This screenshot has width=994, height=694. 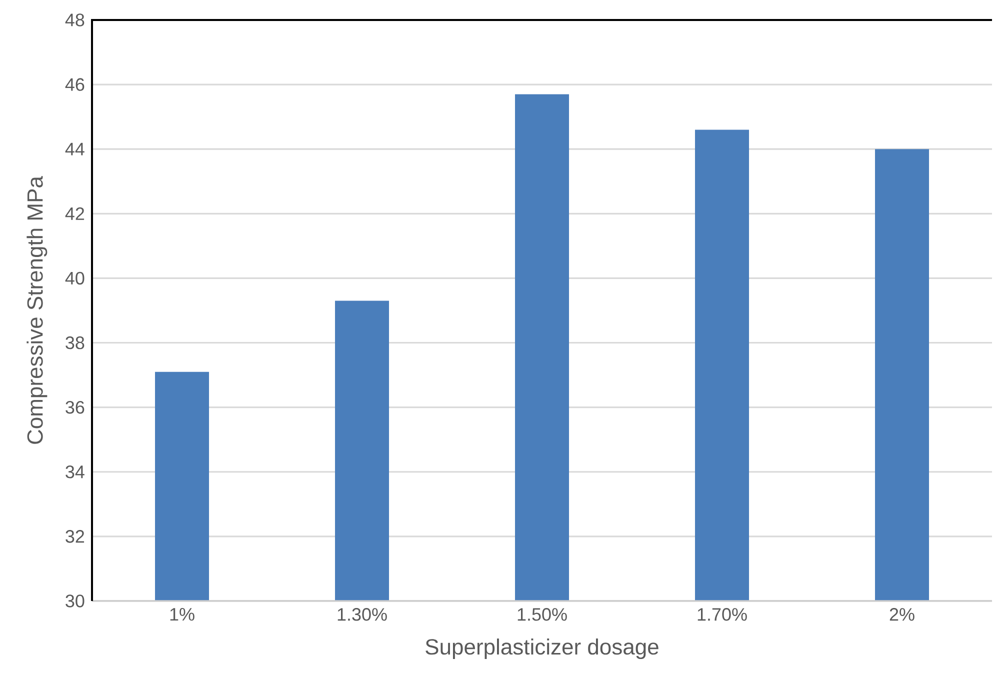 I want to click on x-tick-label: 1%, so click(x=182, y=614).